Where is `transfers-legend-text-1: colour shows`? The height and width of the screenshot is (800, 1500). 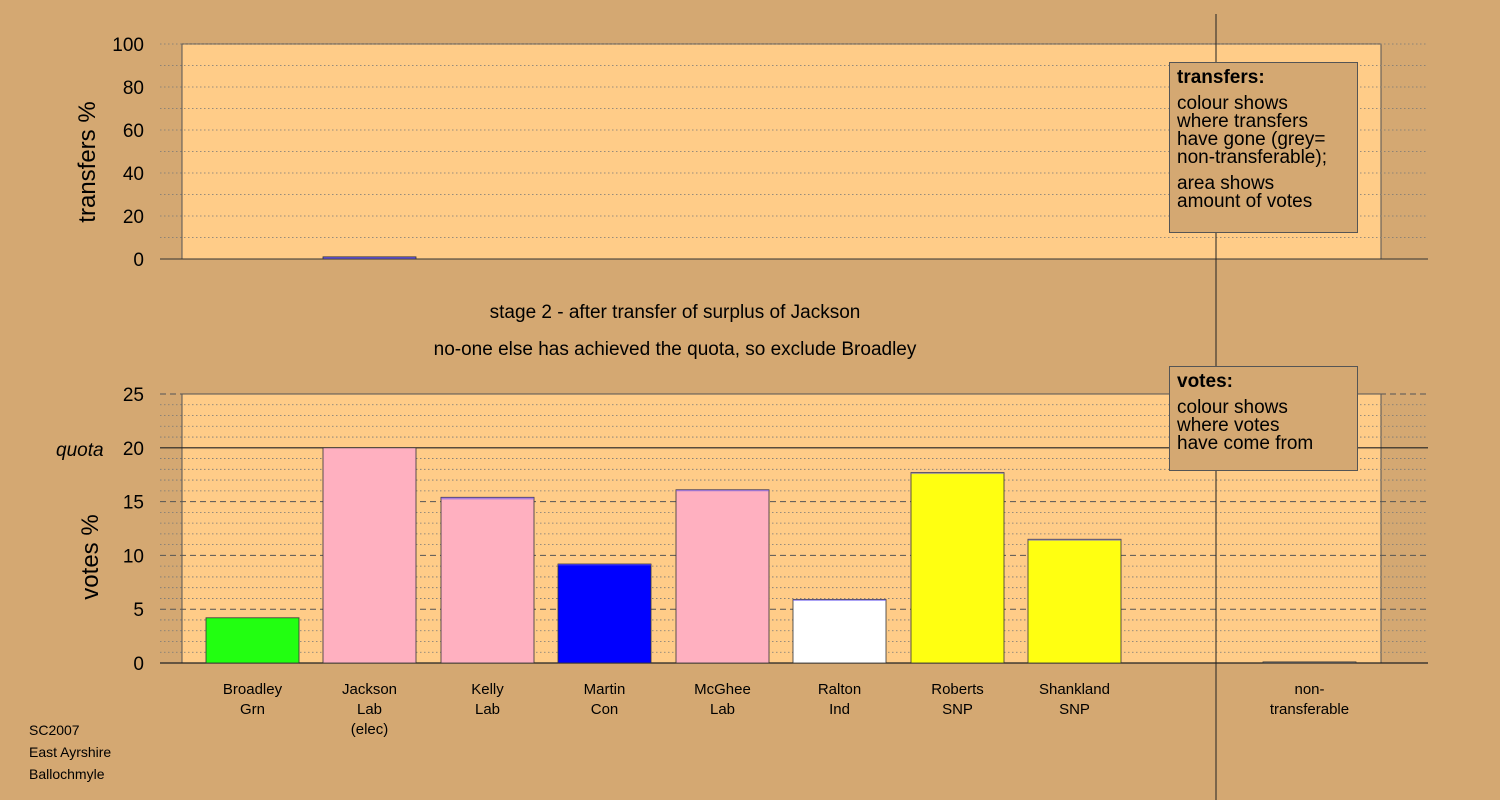
transfers-legend-text-1: colour shows is located at coordinates (1232, 103).